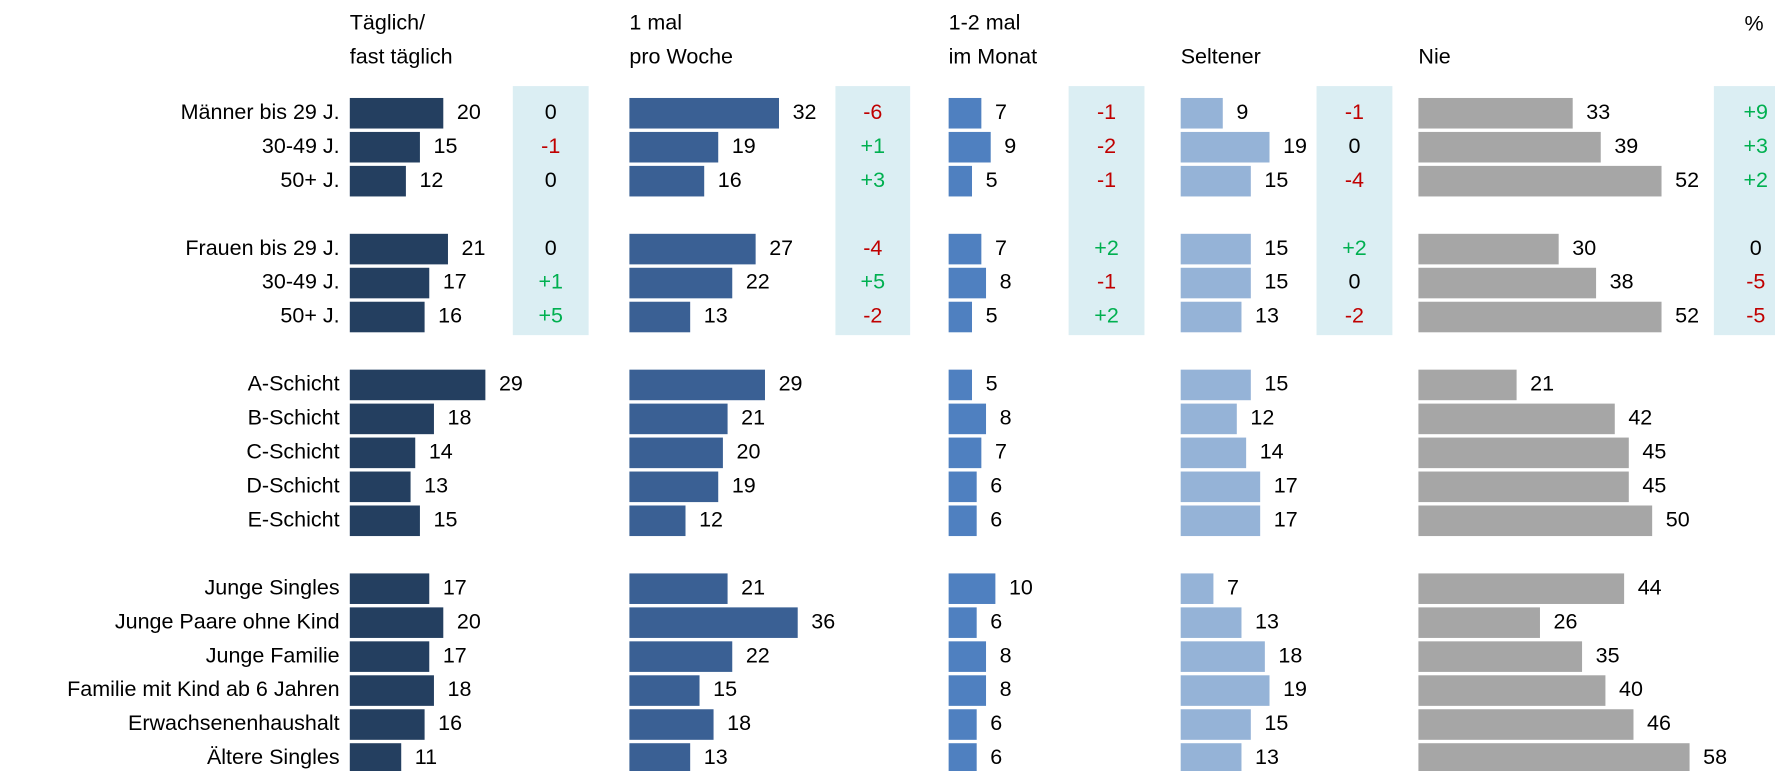  Describe the element at coordinates (272, 587) in the screenshot. I see `category-label: Junge Singles` at that location.